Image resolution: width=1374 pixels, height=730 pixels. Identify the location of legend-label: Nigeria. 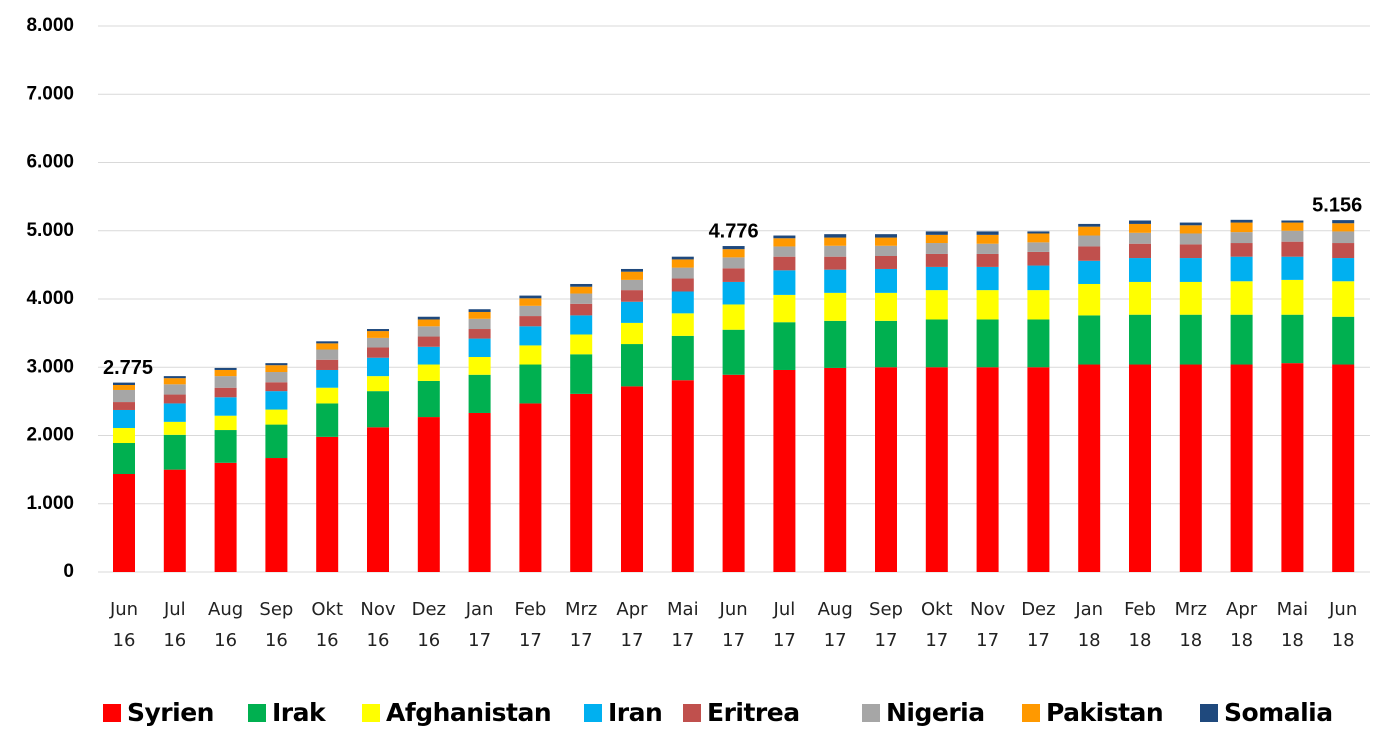
(935, 712).